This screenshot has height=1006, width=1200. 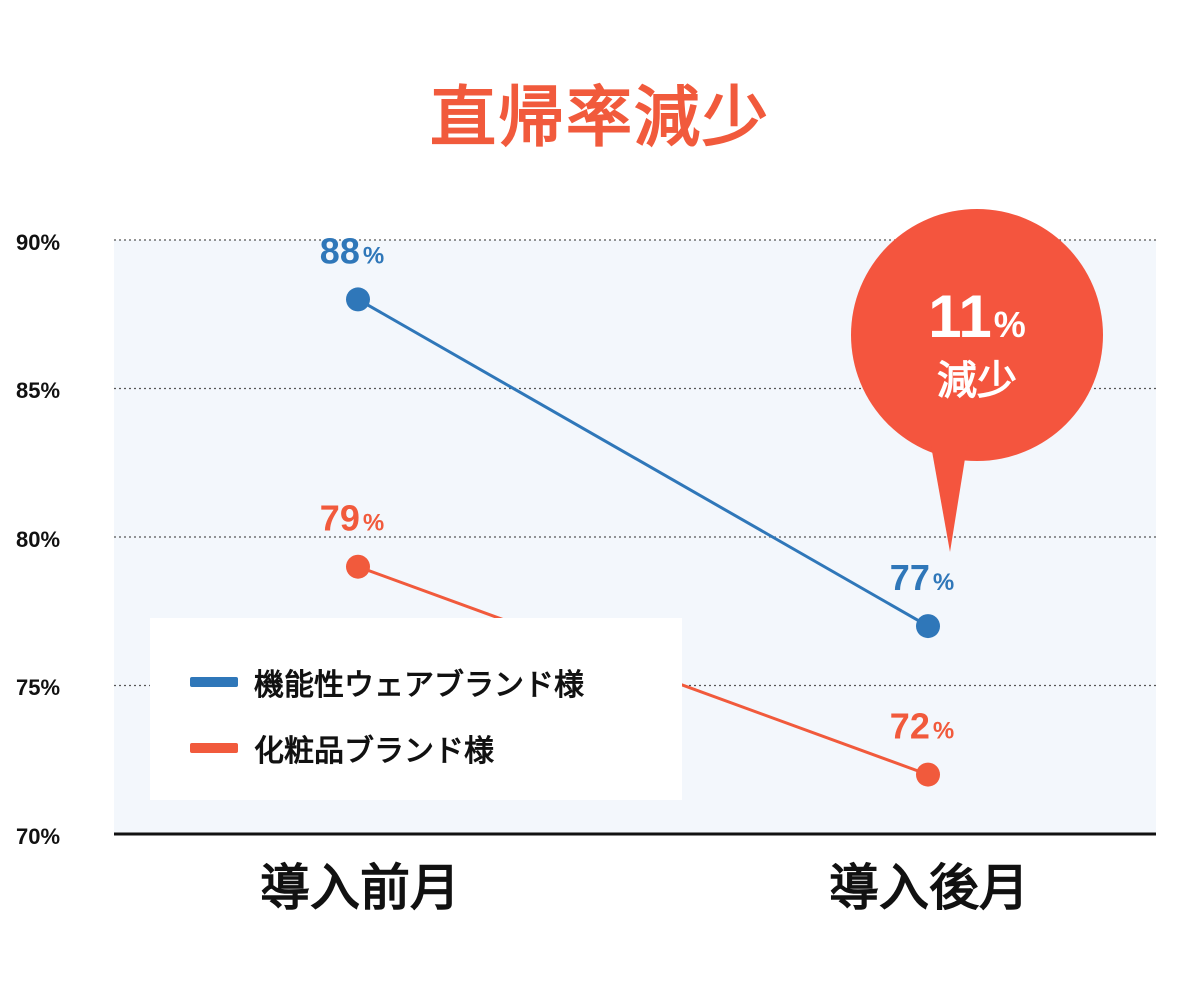 What do you see at coordinates (949, 496) in the screenshot?
I see `callout-pointer` at bounding box center [949, 496].